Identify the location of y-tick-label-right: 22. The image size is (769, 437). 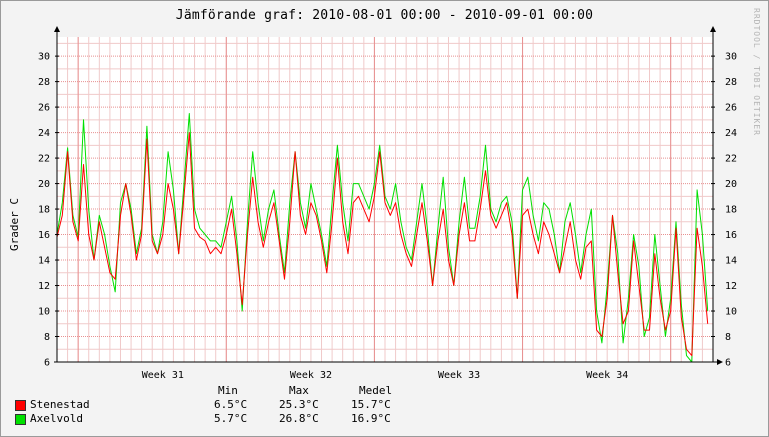
(731, 159).